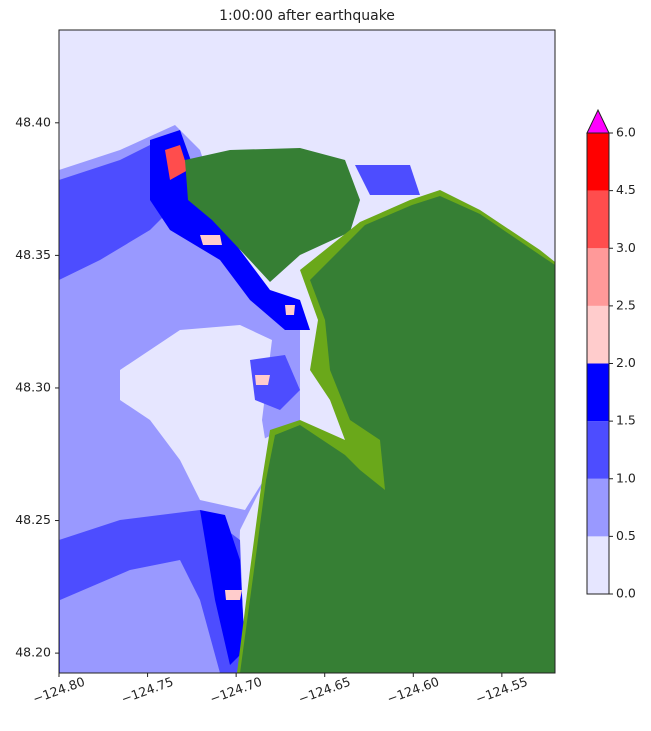  What do you see at coordinates (33, 519) in the screenshot?
I see `y-tick-label: 48.25` at bounding box center [33, 519].